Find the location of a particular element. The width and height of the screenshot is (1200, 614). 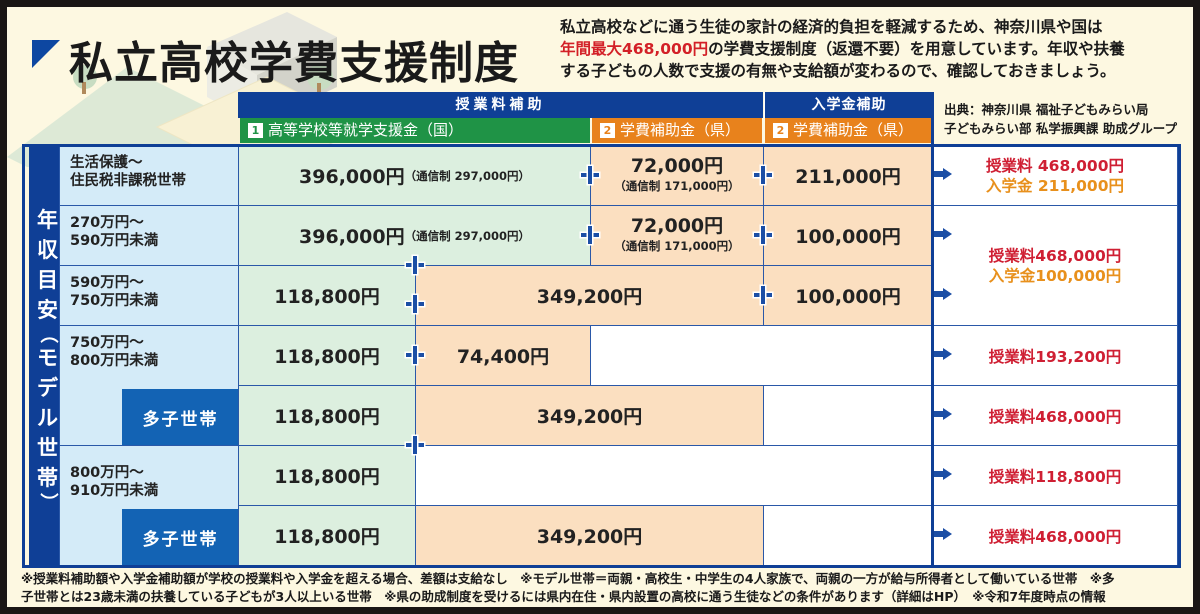

subheader-national: 1 高等学校等就学支援金（国） is located at coordinates (415, 130).